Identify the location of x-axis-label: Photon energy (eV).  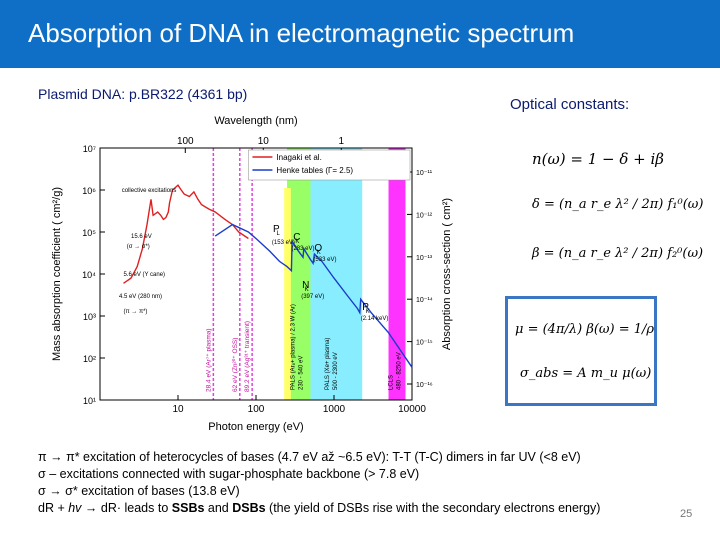
(255, 427).